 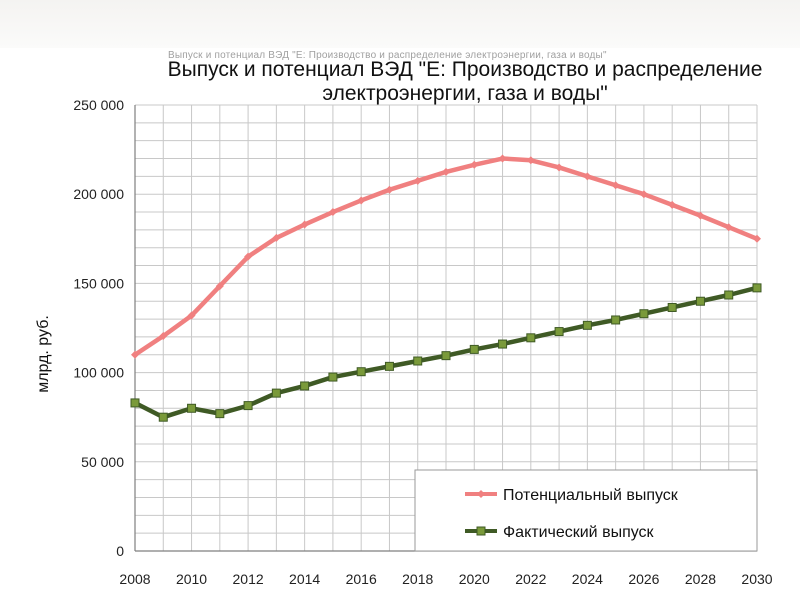 What do you see at coordinates (98, 194) in the screenshot?
I see `y-tick-label: 200 000` at bounding box center [98, 194].